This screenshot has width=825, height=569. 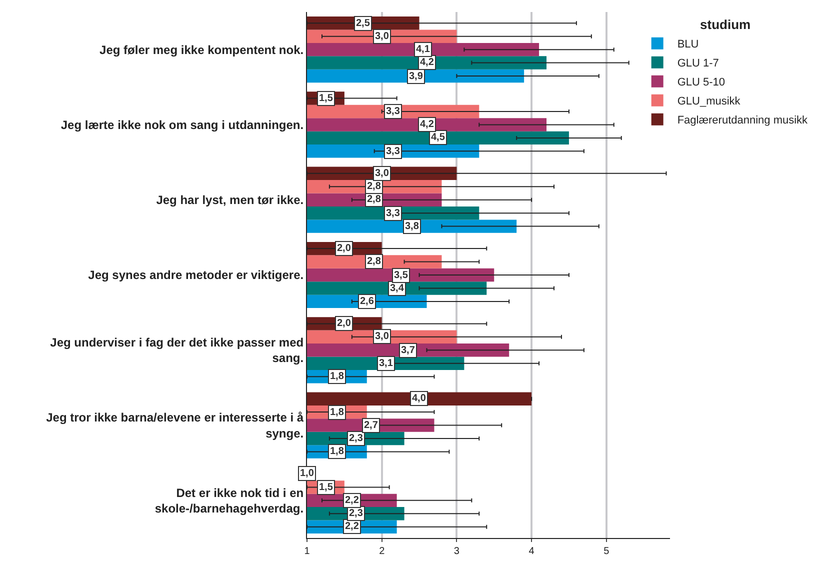 I want to click on x-tick-label: 1, so click(x=307, y=551).